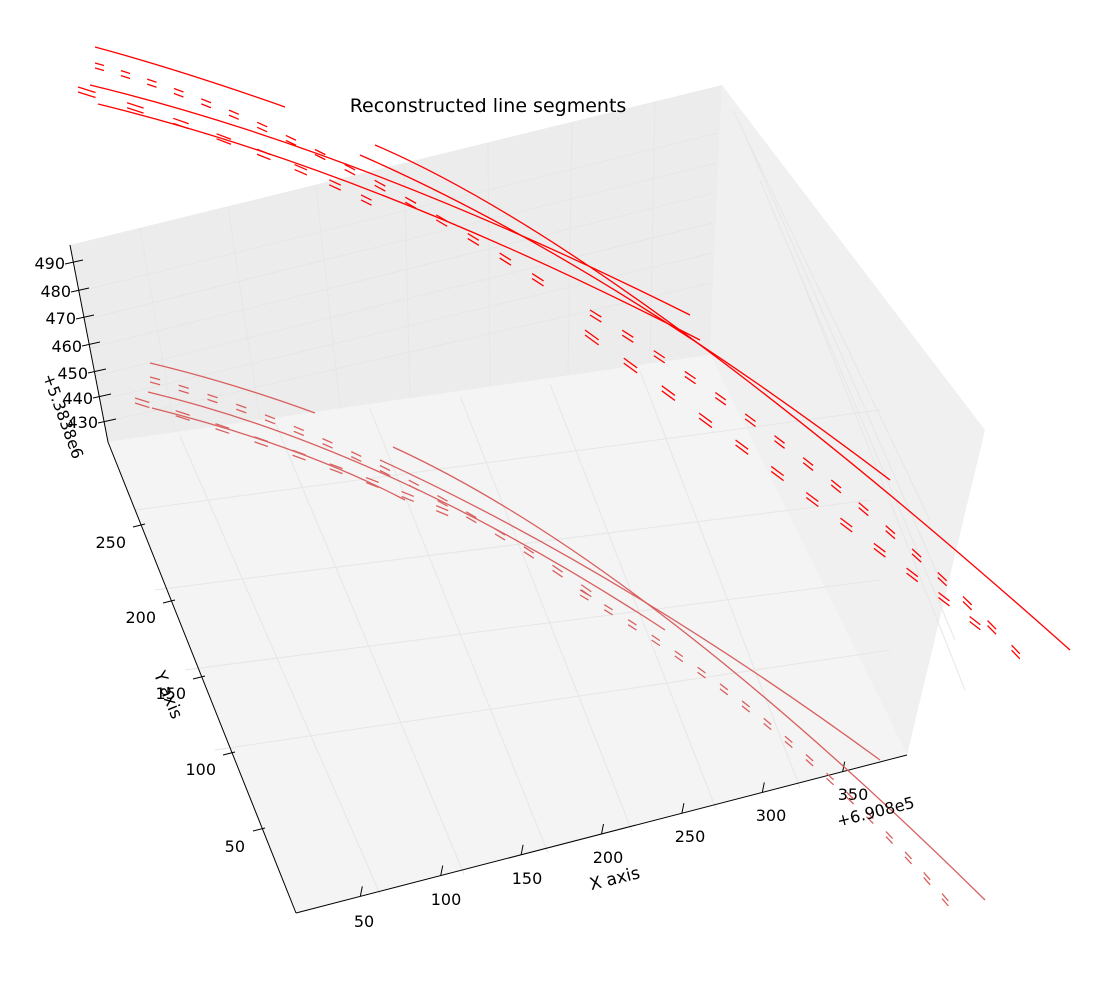 The width and height of the screenshot is (1109, 997). I want to click on z-tick-label: 450, so click(72, 373).